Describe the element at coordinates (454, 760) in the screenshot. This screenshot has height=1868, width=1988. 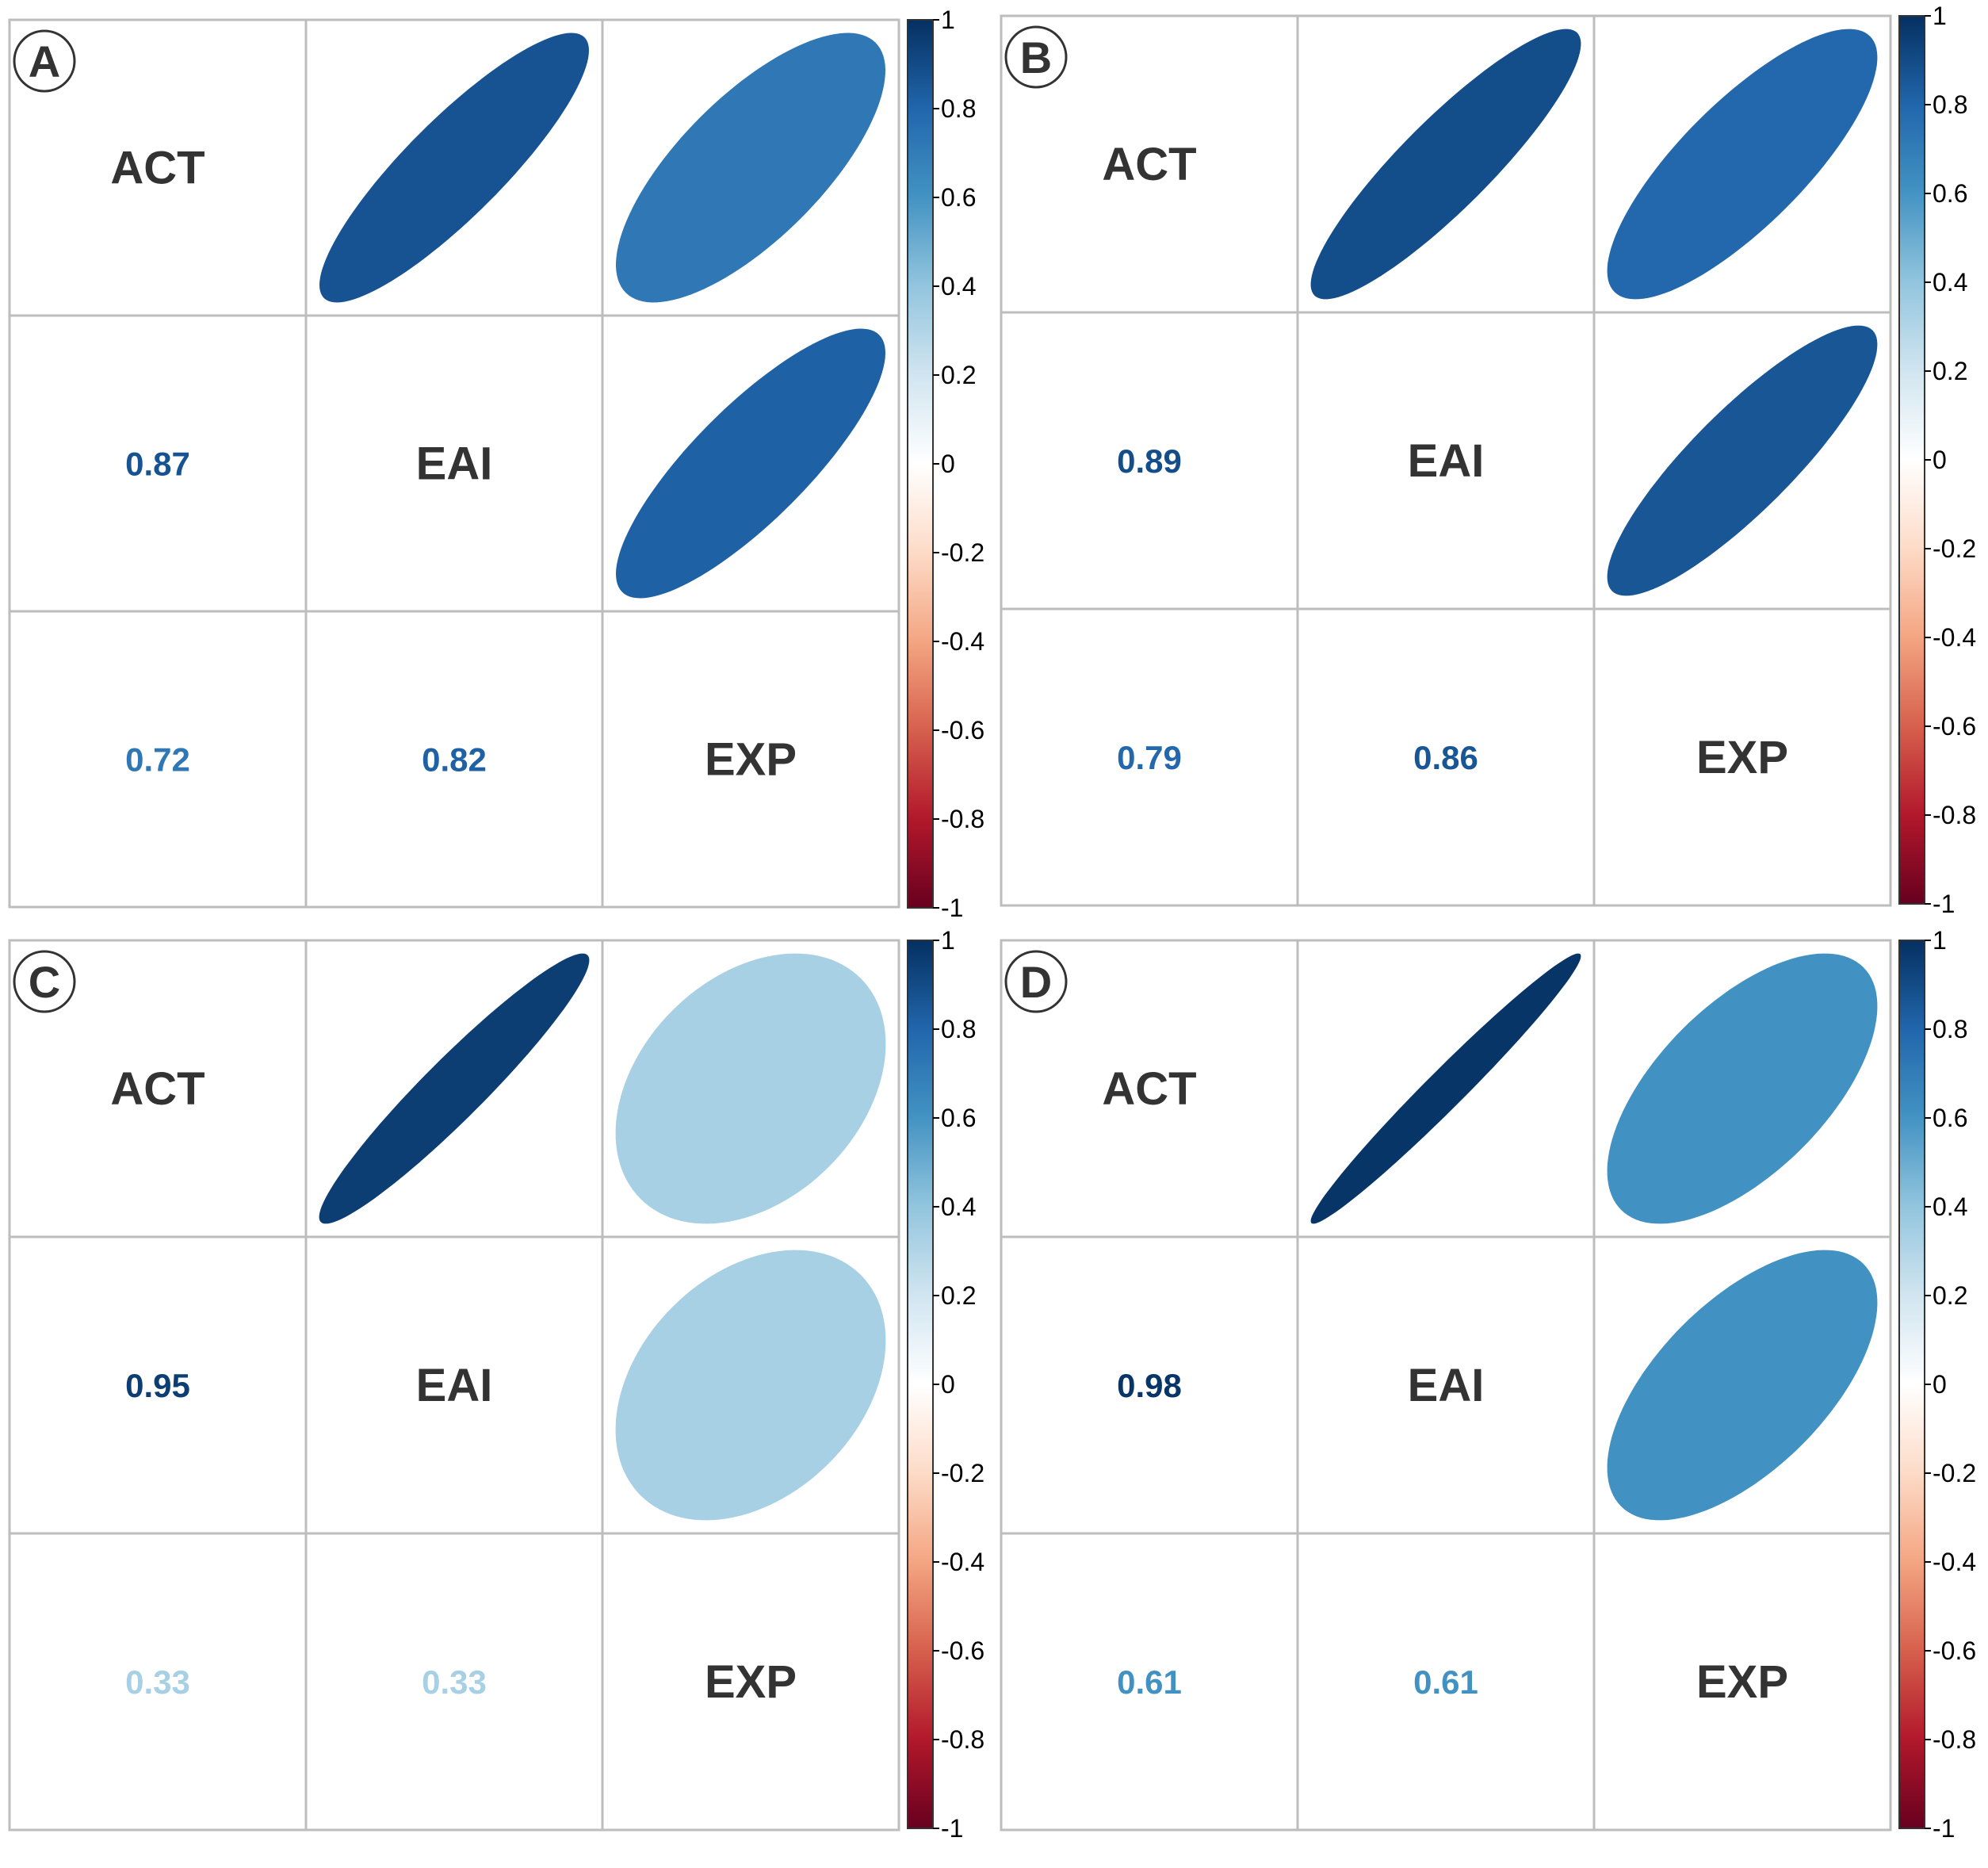
I see `coefficient-label: 0.82` at that location.